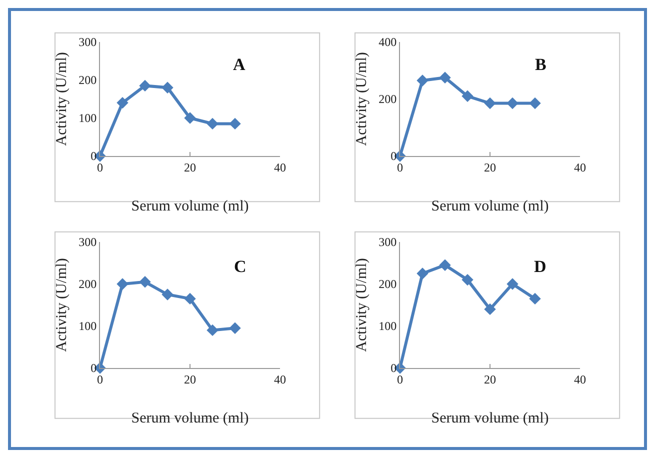 The image size is (655, 458). What do you see at coordinates (540, 64) in the screenshot?
I see `annotation: B` at bounding box center [540, 64].